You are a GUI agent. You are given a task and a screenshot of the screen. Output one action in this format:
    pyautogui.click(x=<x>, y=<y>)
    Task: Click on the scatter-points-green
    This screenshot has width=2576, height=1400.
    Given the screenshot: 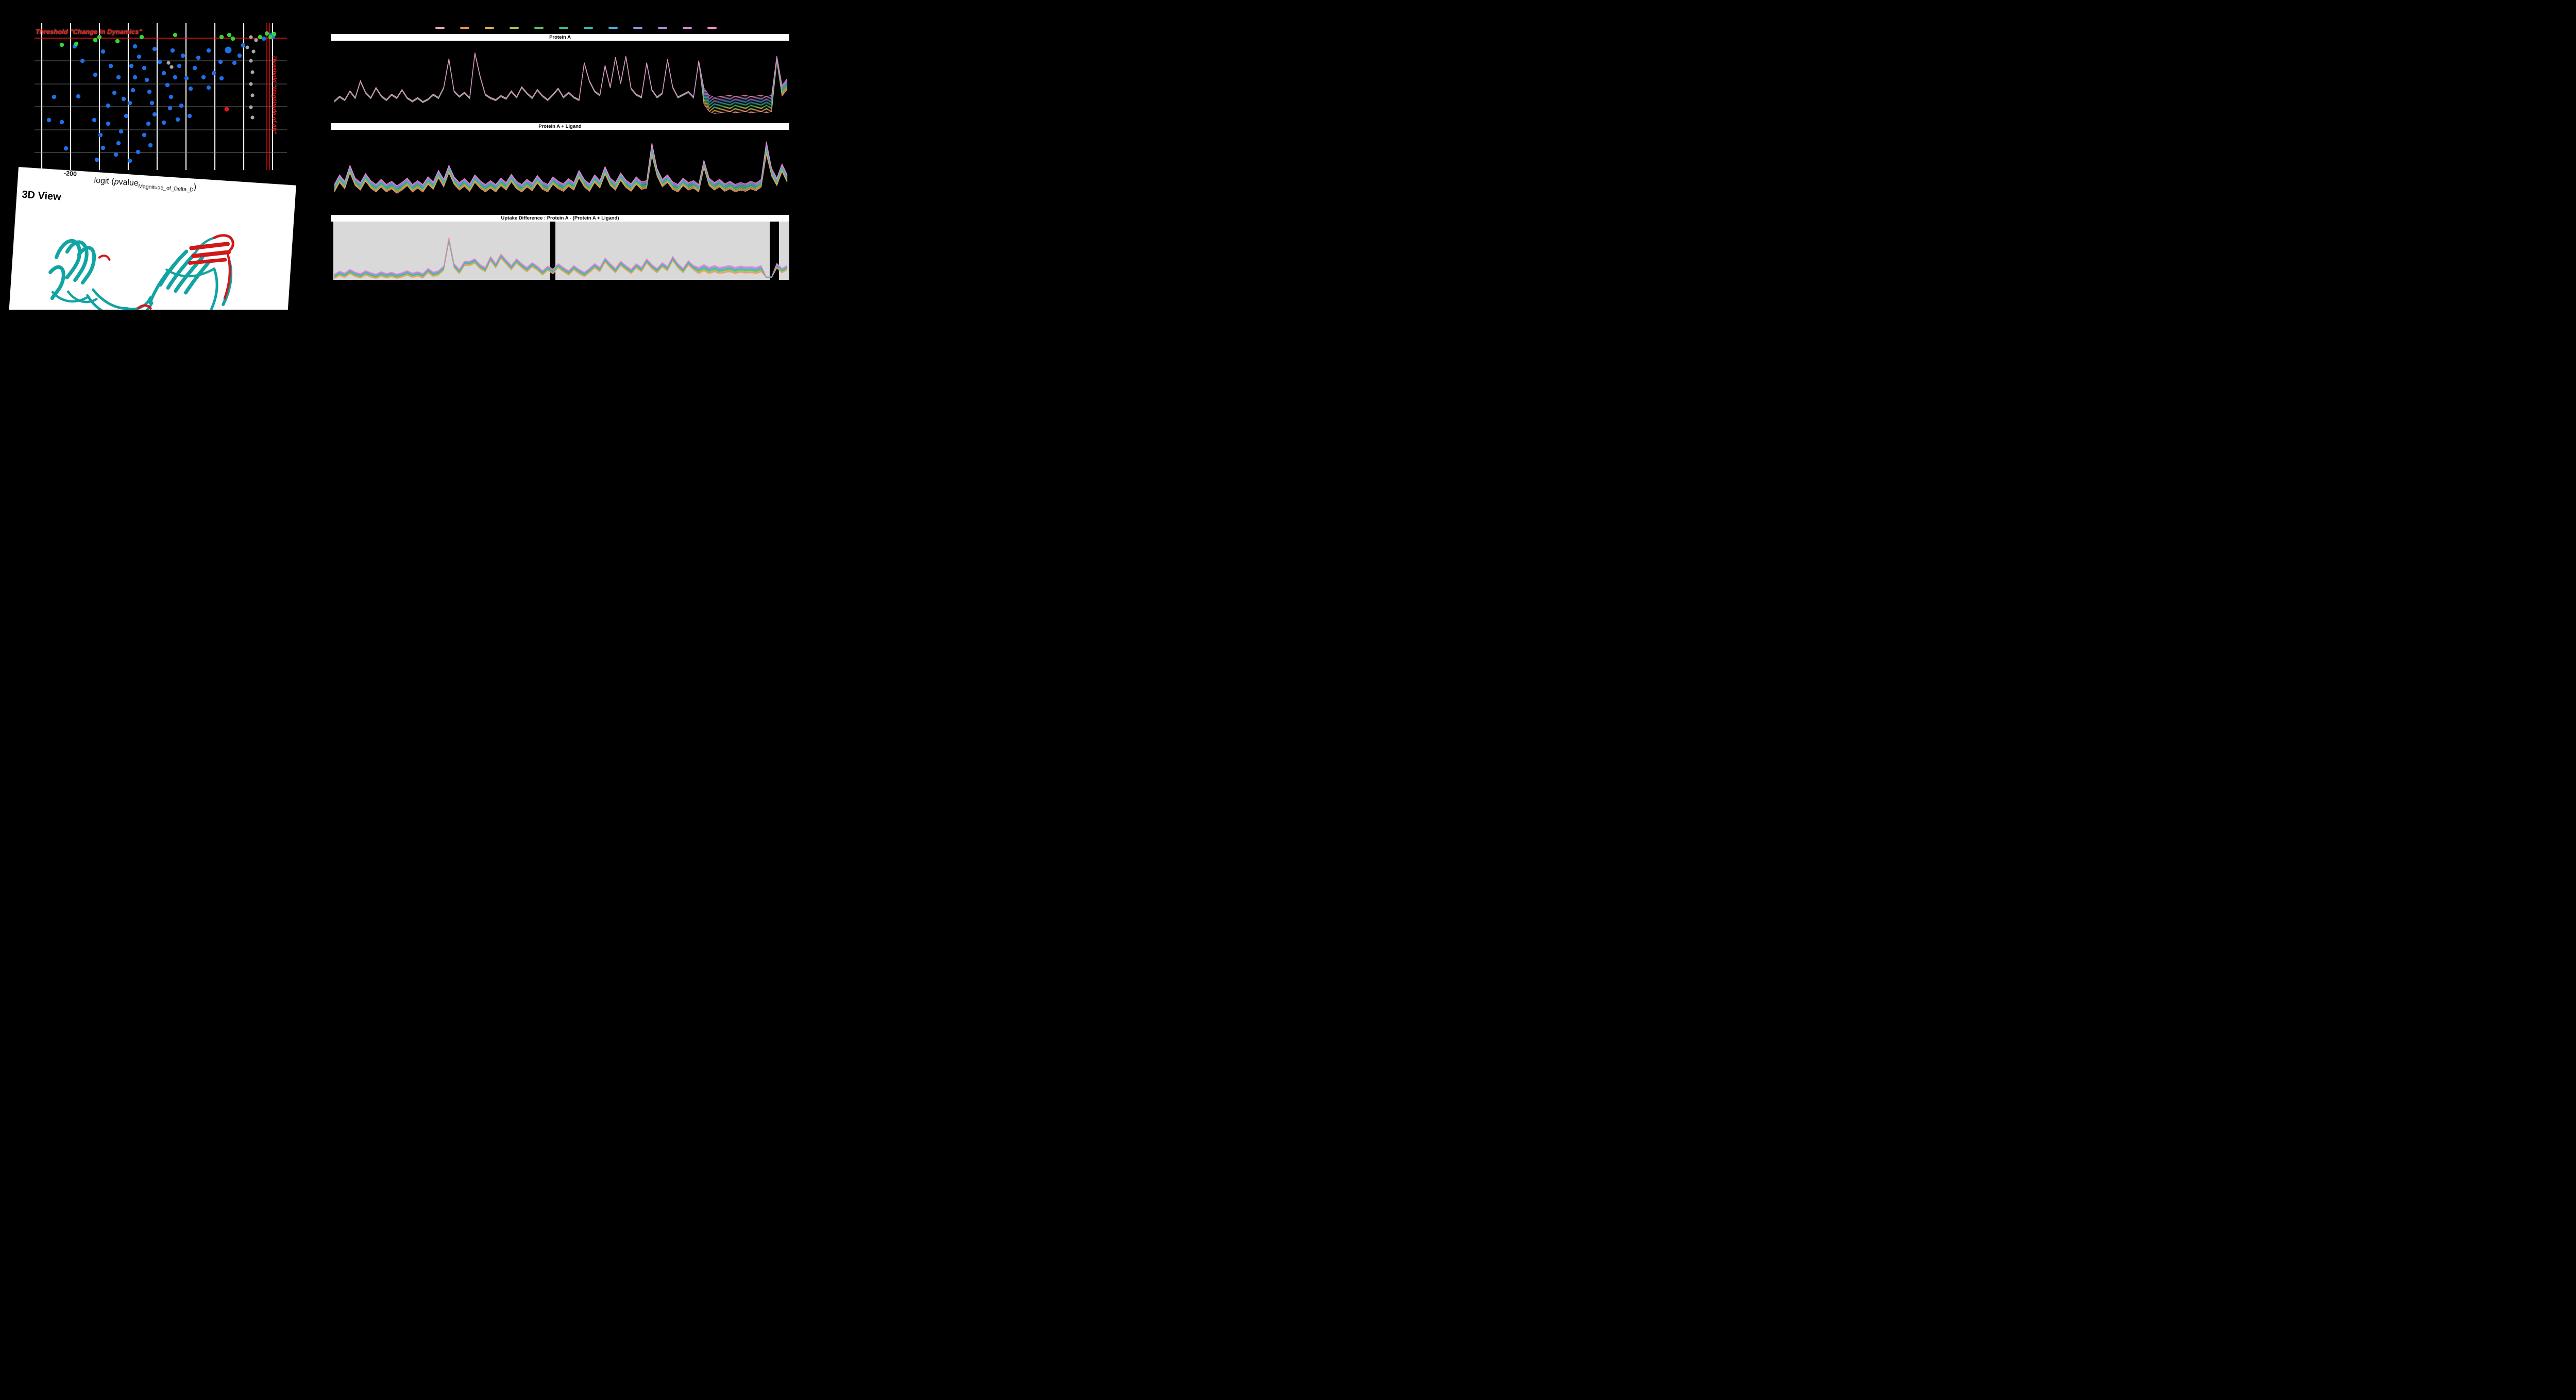 What is the action you would take?
    pyautogui.click(x=168, y=39)
    